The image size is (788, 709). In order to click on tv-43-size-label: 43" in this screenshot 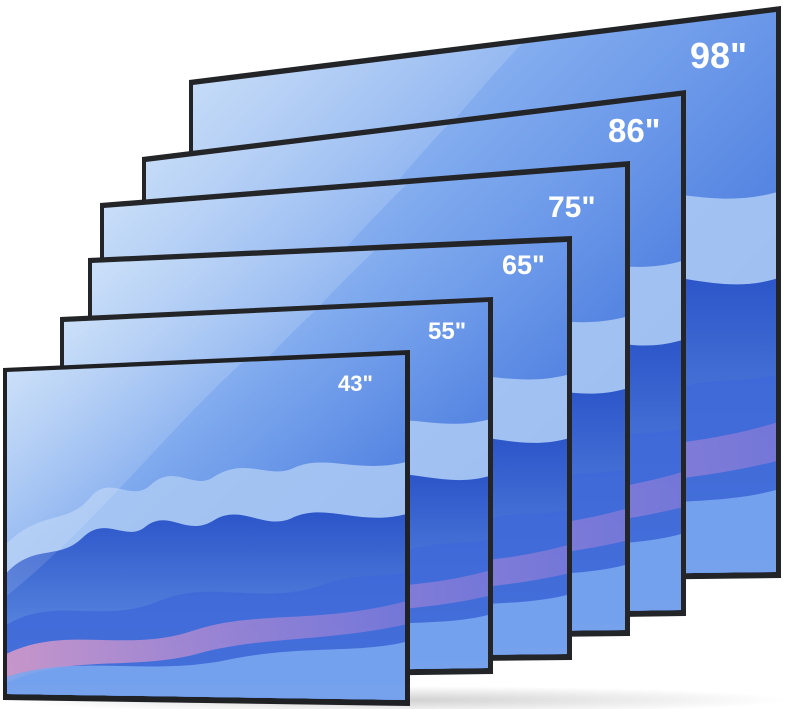, I will do `click(355, 383)`.